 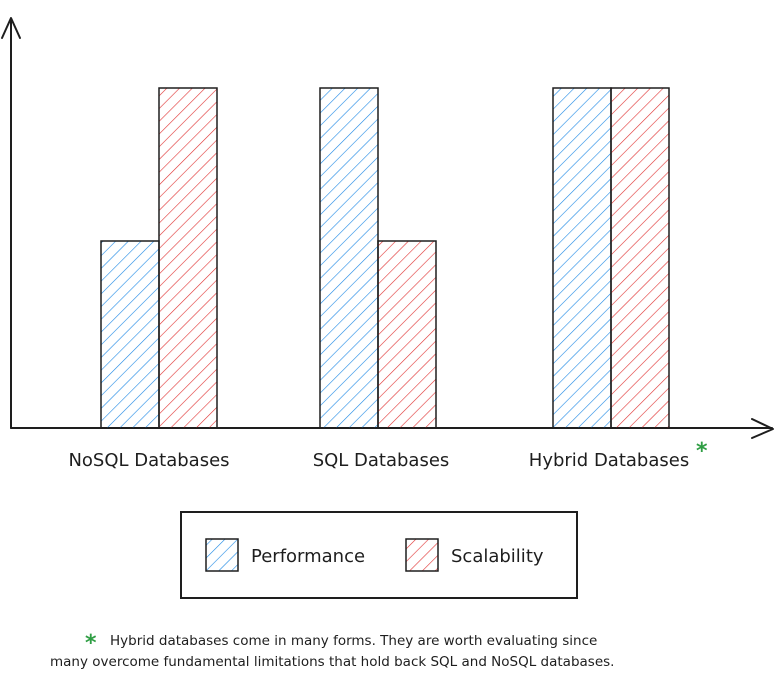 What do you see at coordinates (609, 460) in the screenshot?
I see `category-label-hybrid-databases: Hybrid Databases` at bounding box center [609, 460].